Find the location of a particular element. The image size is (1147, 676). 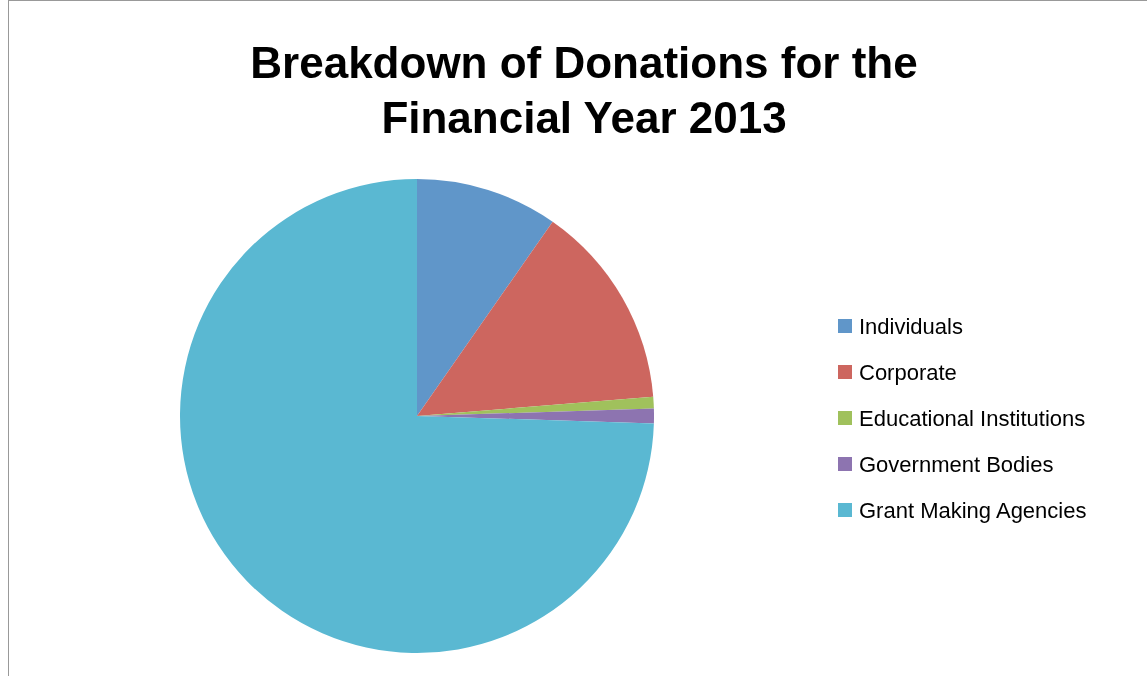

legend-label: Individuals is located at coordinates (911, 326).